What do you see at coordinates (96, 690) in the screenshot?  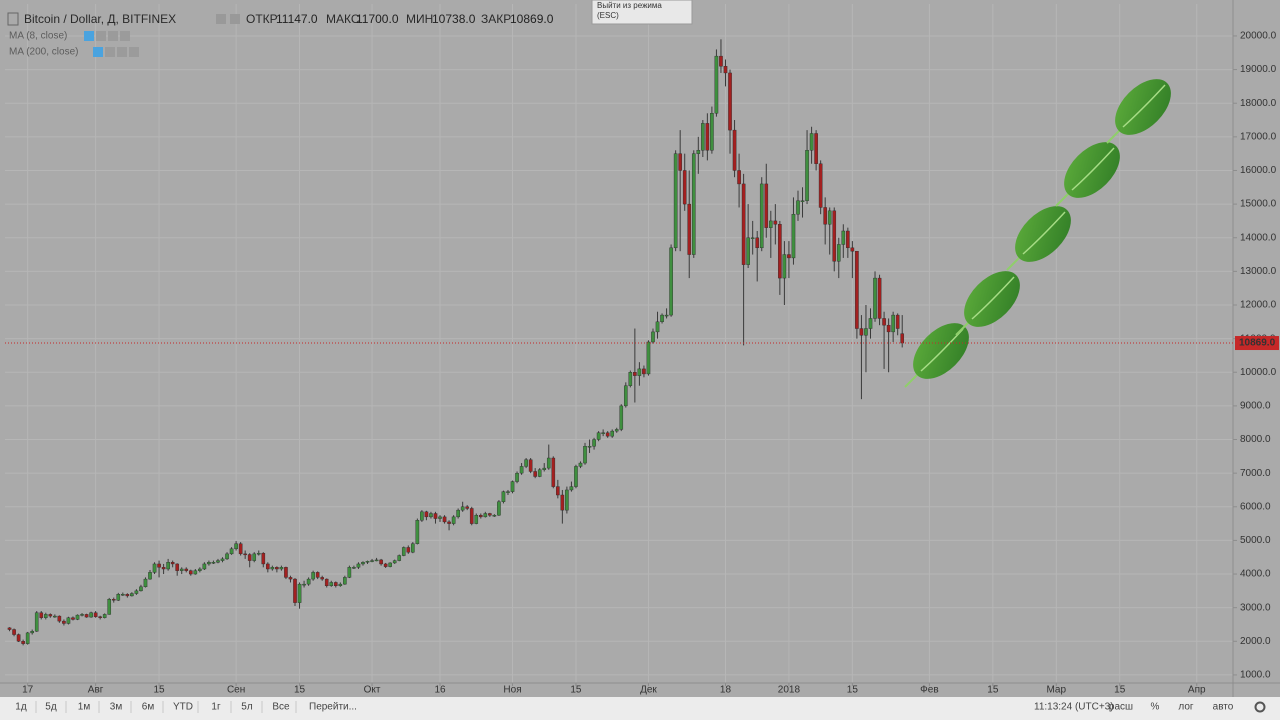 I see `x-tick-label: Авг` at bounding box center [96, 690].